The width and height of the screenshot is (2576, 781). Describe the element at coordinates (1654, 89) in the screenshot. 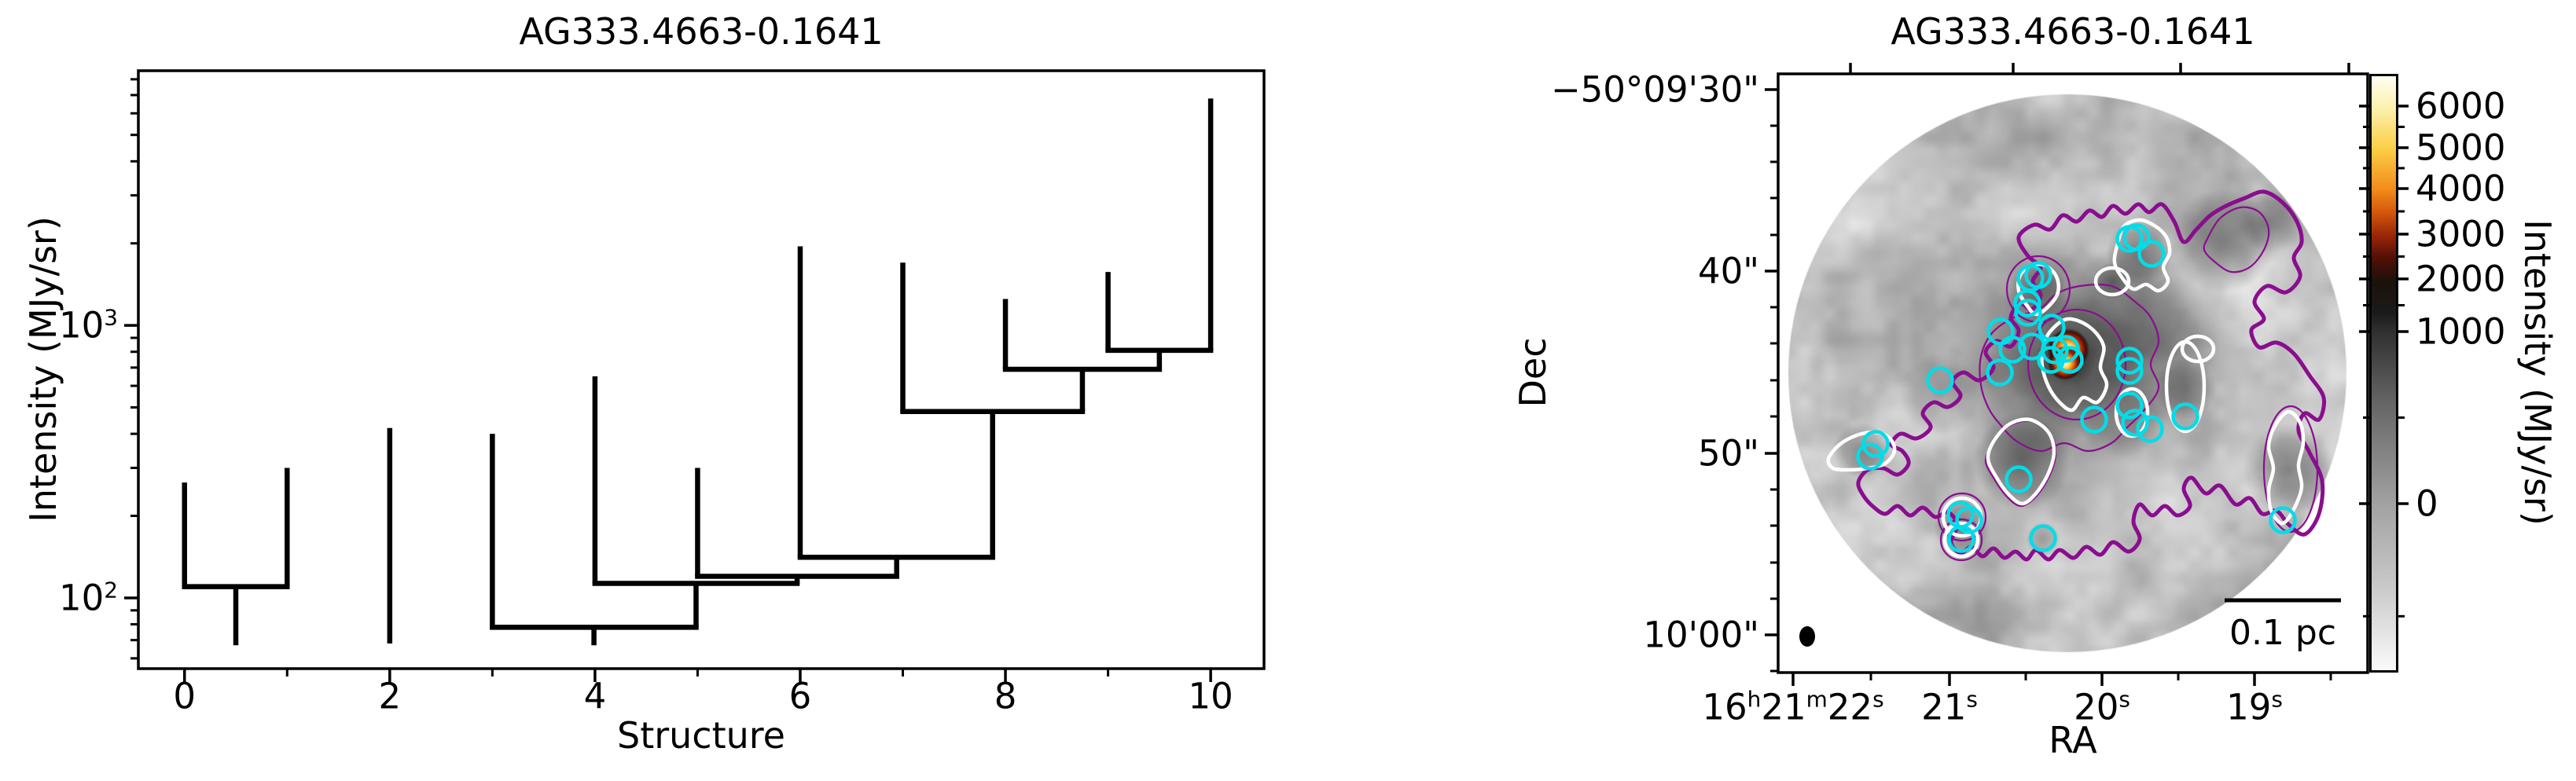

I see `dec-tick-label: −50°09'30"` at that location.